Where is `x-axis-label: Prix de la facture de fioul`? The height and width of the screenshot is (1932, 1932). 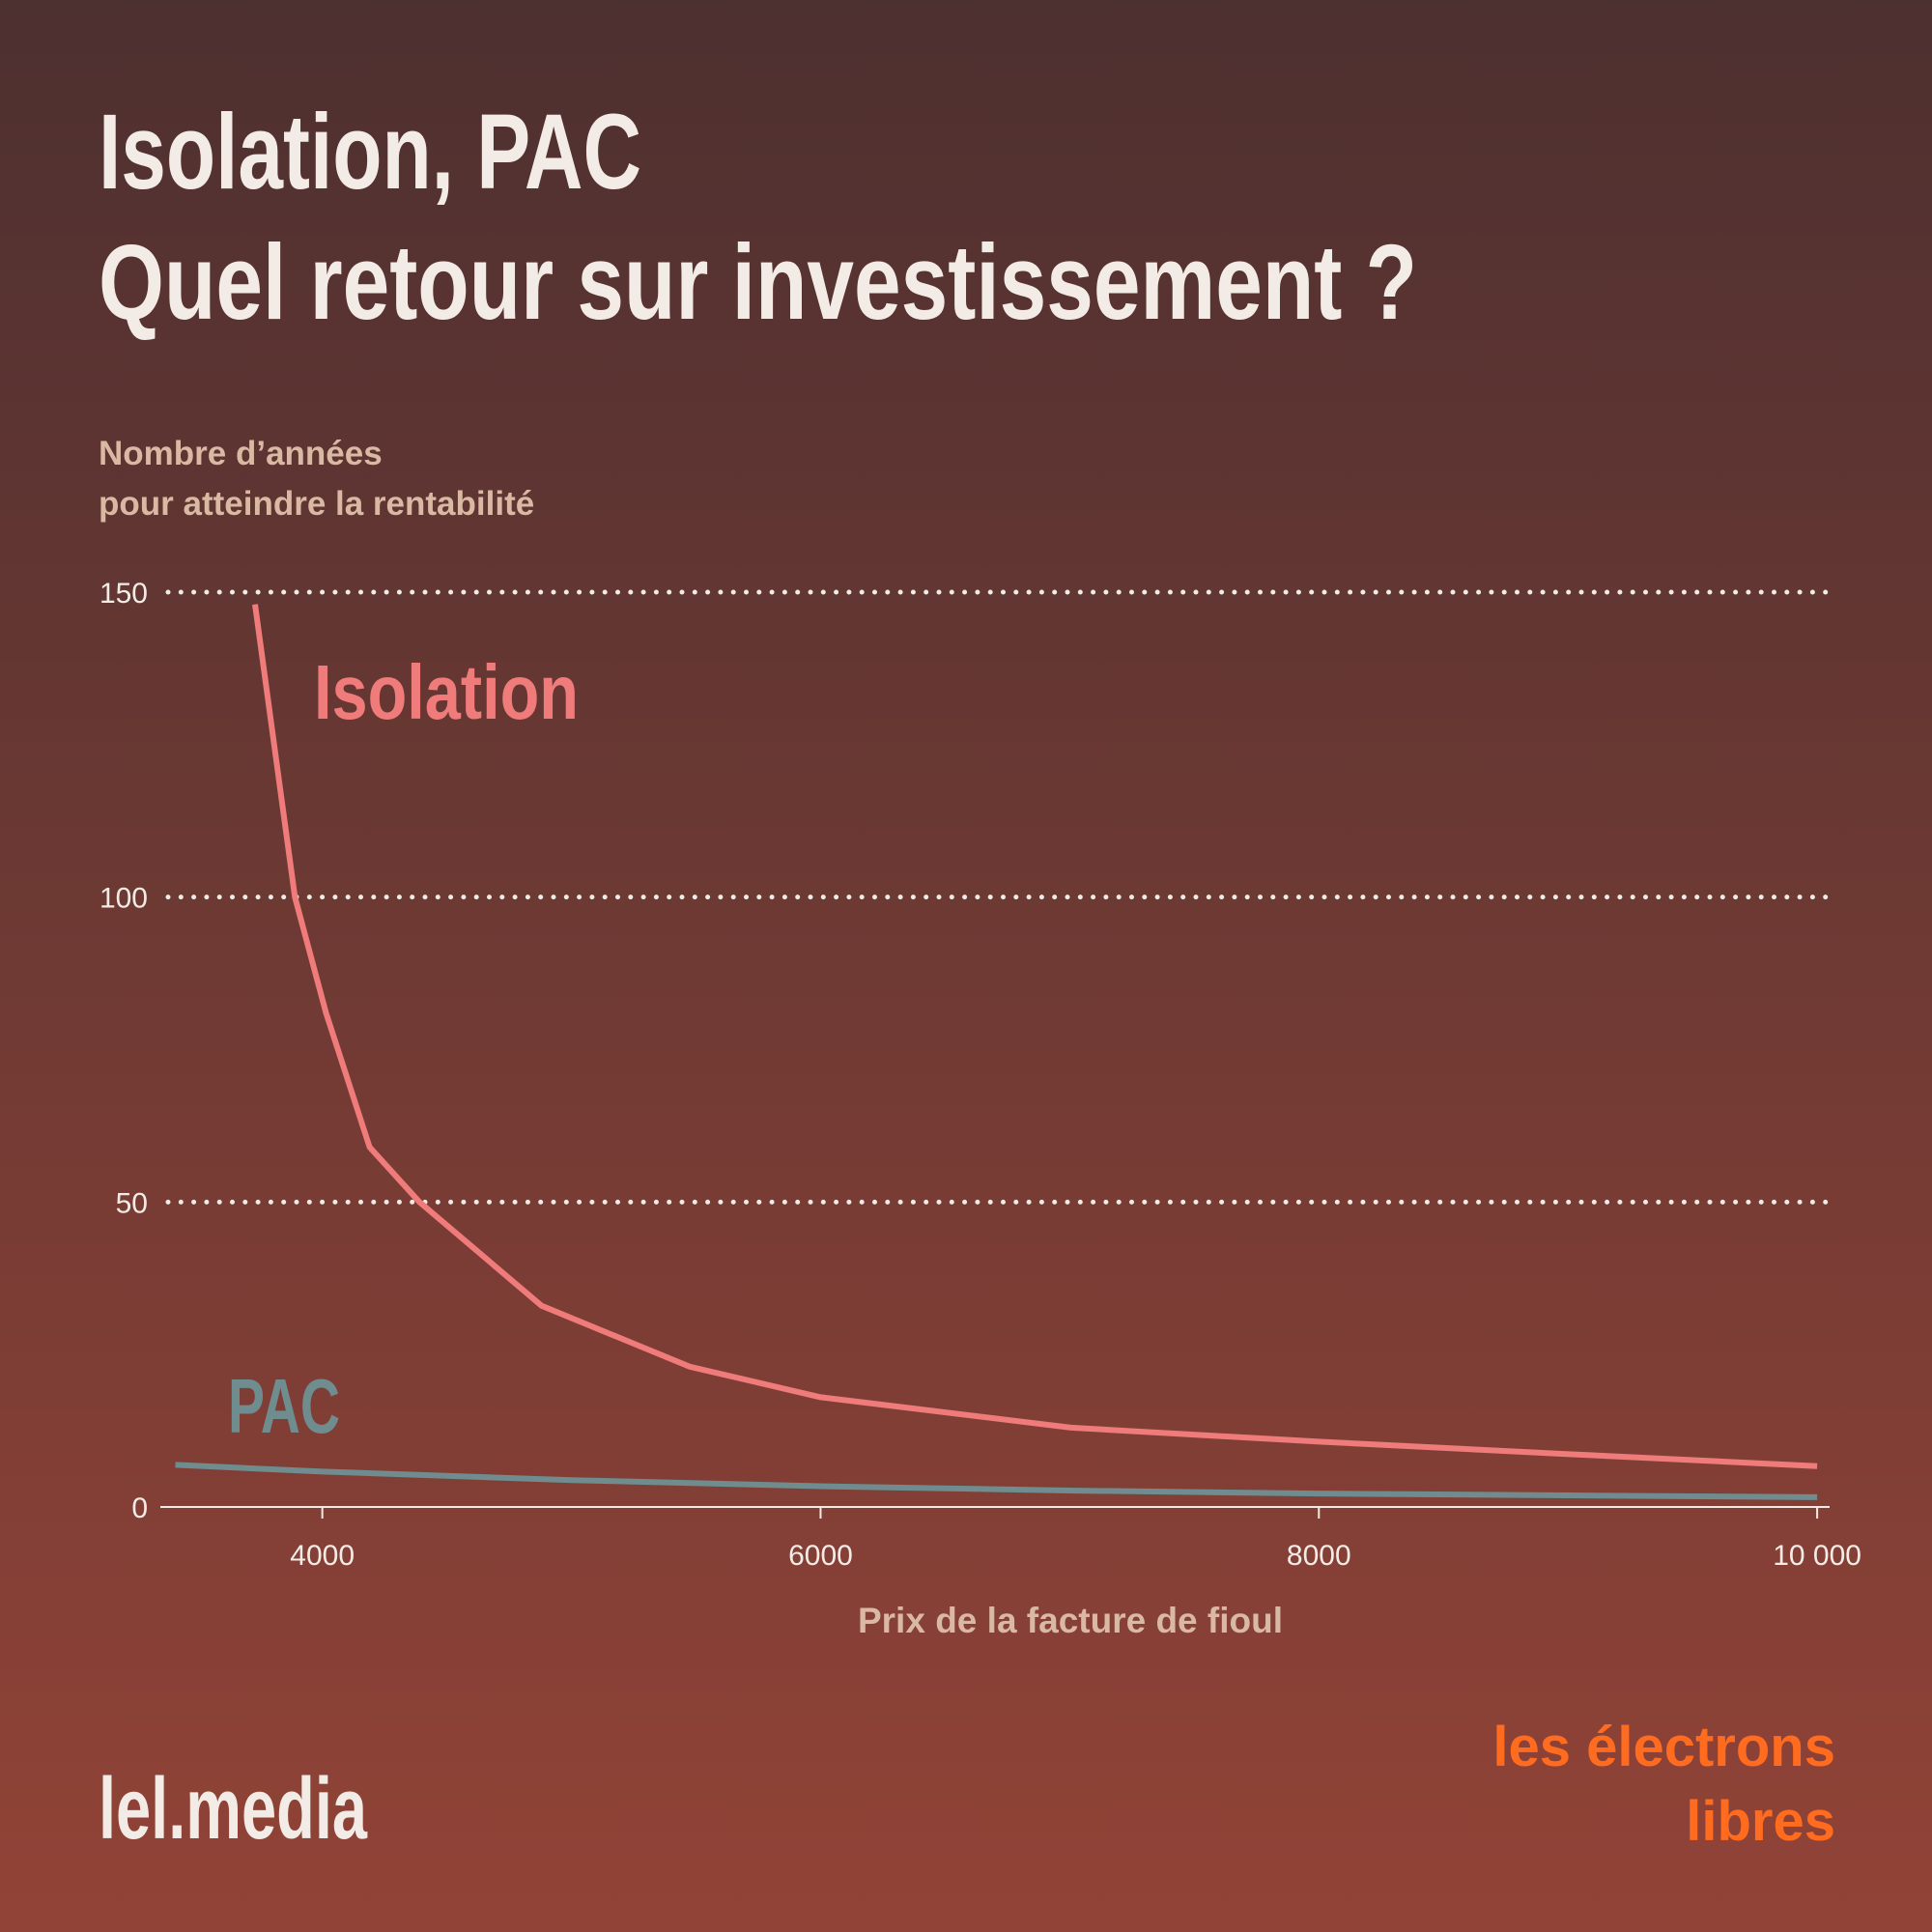 x-axis-label: Prix de la facture de fioul is located at coordinates (1070, 1620).